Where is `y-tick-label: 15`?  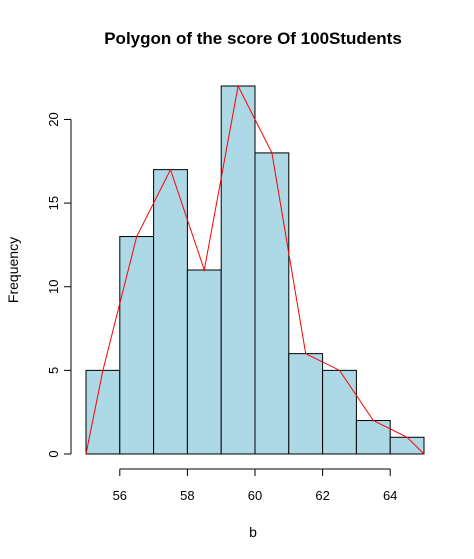 y-tick-label: 15 is located at coordinates (53, 203).